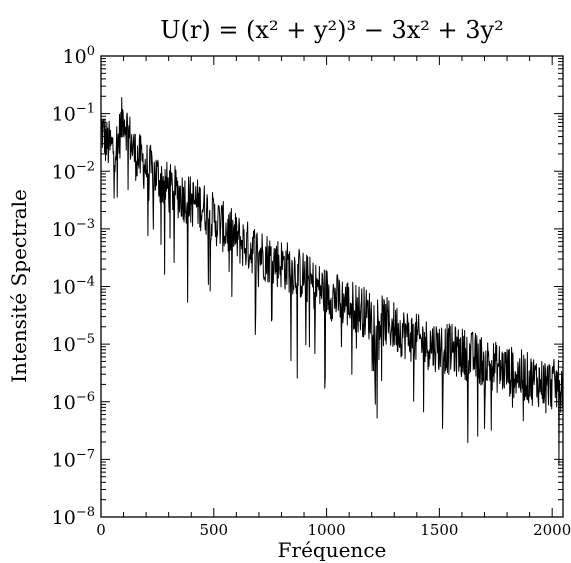  I want to click on y-tick-label: 10⁰, so click(79, 56).